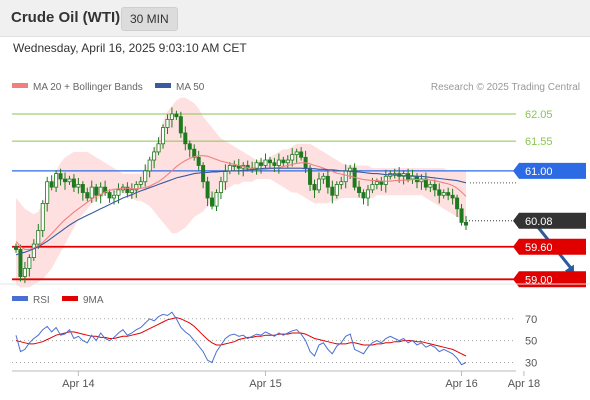  I want to click on interval-selector: 30 MIN, so click(149, 19).